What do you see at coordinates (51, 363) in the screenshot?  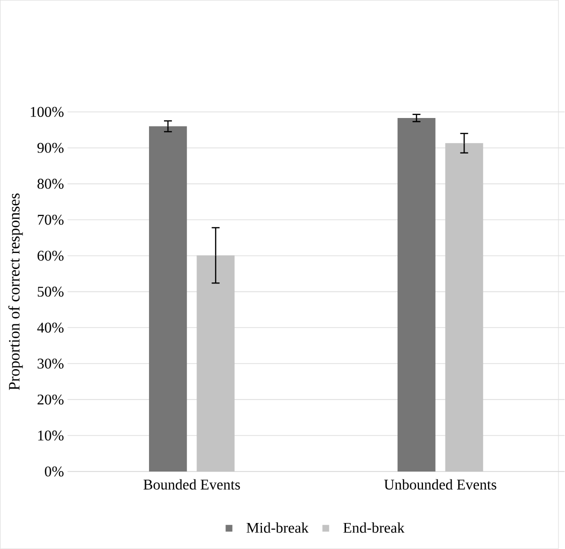 I see `y-tick-label: 30%` at bounding box center [51, 363].